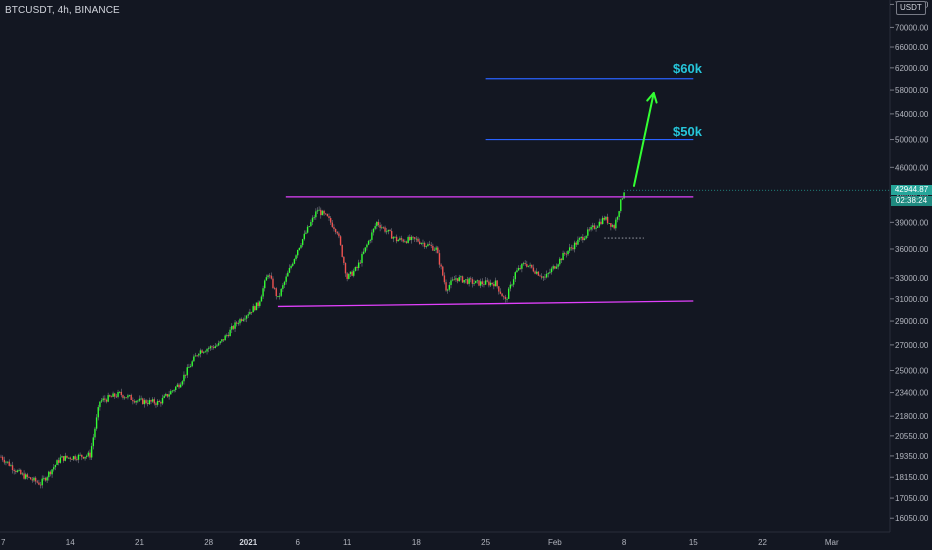 The image size is (932, 550). Describe the element at coordinates (912, 167) in the screenshot. I see `price-tick-label: 46000.00` at that location.